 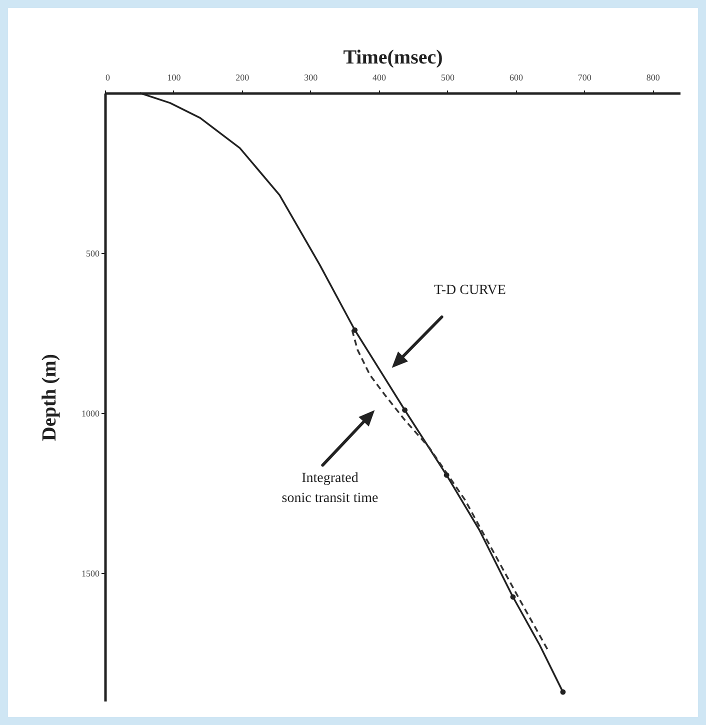 What do you see at coordinates (585, 77) in the screenshot?
I see `x-tick-label: 700` at bounding box center [585, 77].